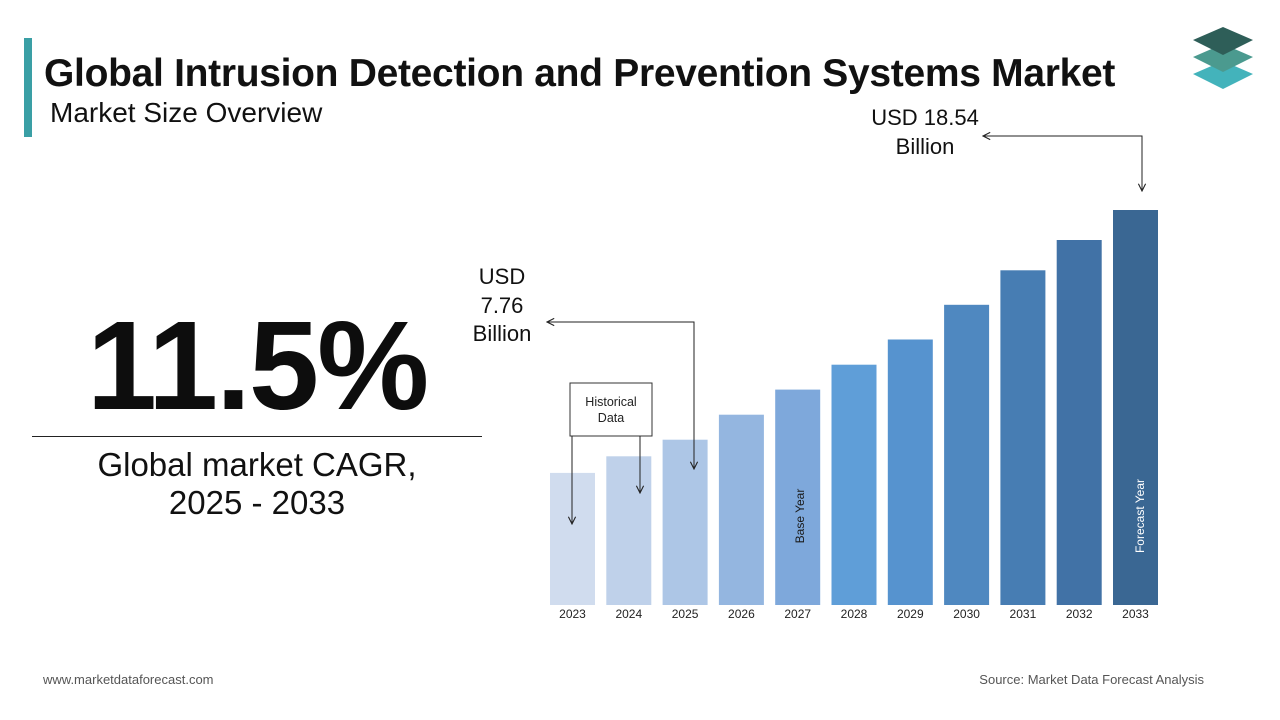  What do you see at coordinates (854, 485) in the screenshot?
I see `bar-2028` at bounding box center [854, 485].